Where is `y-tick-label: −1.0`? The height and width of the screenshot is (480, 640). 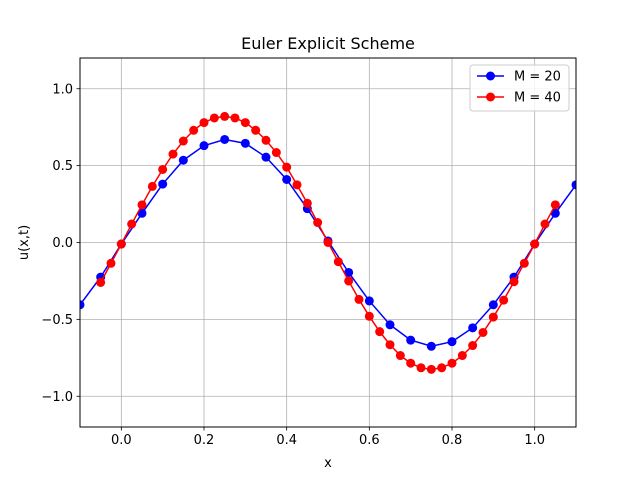
y-tick-label: −1.0 is located at coordinates (57, 397).